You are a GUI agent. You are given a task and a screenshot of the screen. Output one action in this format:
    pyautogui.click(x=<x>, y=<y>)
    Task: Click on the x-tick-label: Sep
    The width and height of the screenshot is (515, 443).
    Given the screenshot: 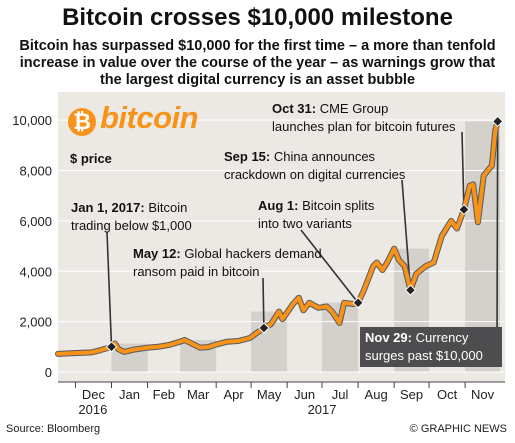 What is the action you would take?
    pyautogui.click(x=411, y=394)
    